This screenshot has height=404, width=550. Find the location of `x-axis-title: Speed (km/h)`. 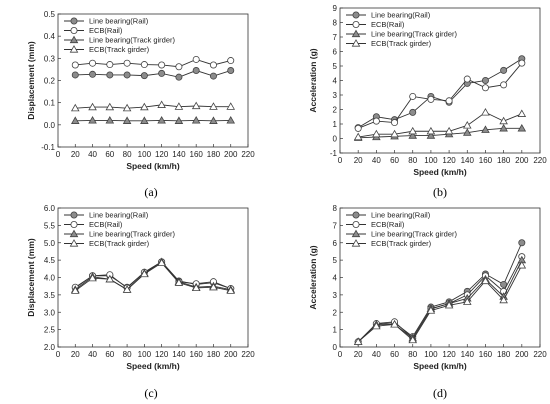

x-axis-title: Speed (km/h) is located at coordinates (153, 366).